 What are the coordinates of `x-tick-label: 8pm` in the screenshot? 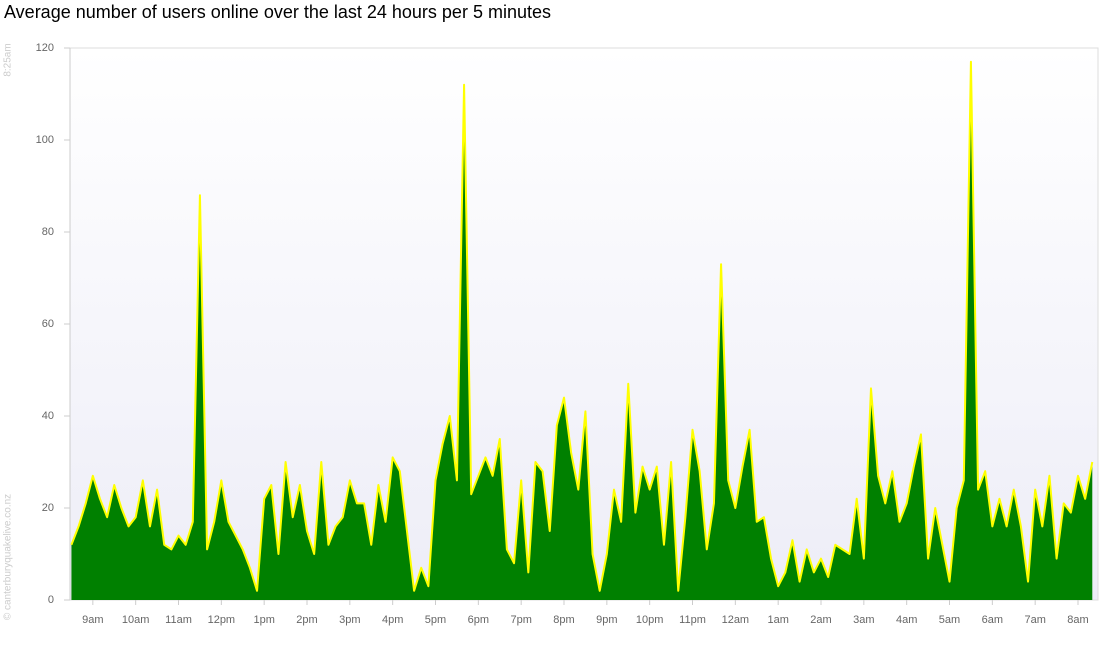 It's located at (563, 620).